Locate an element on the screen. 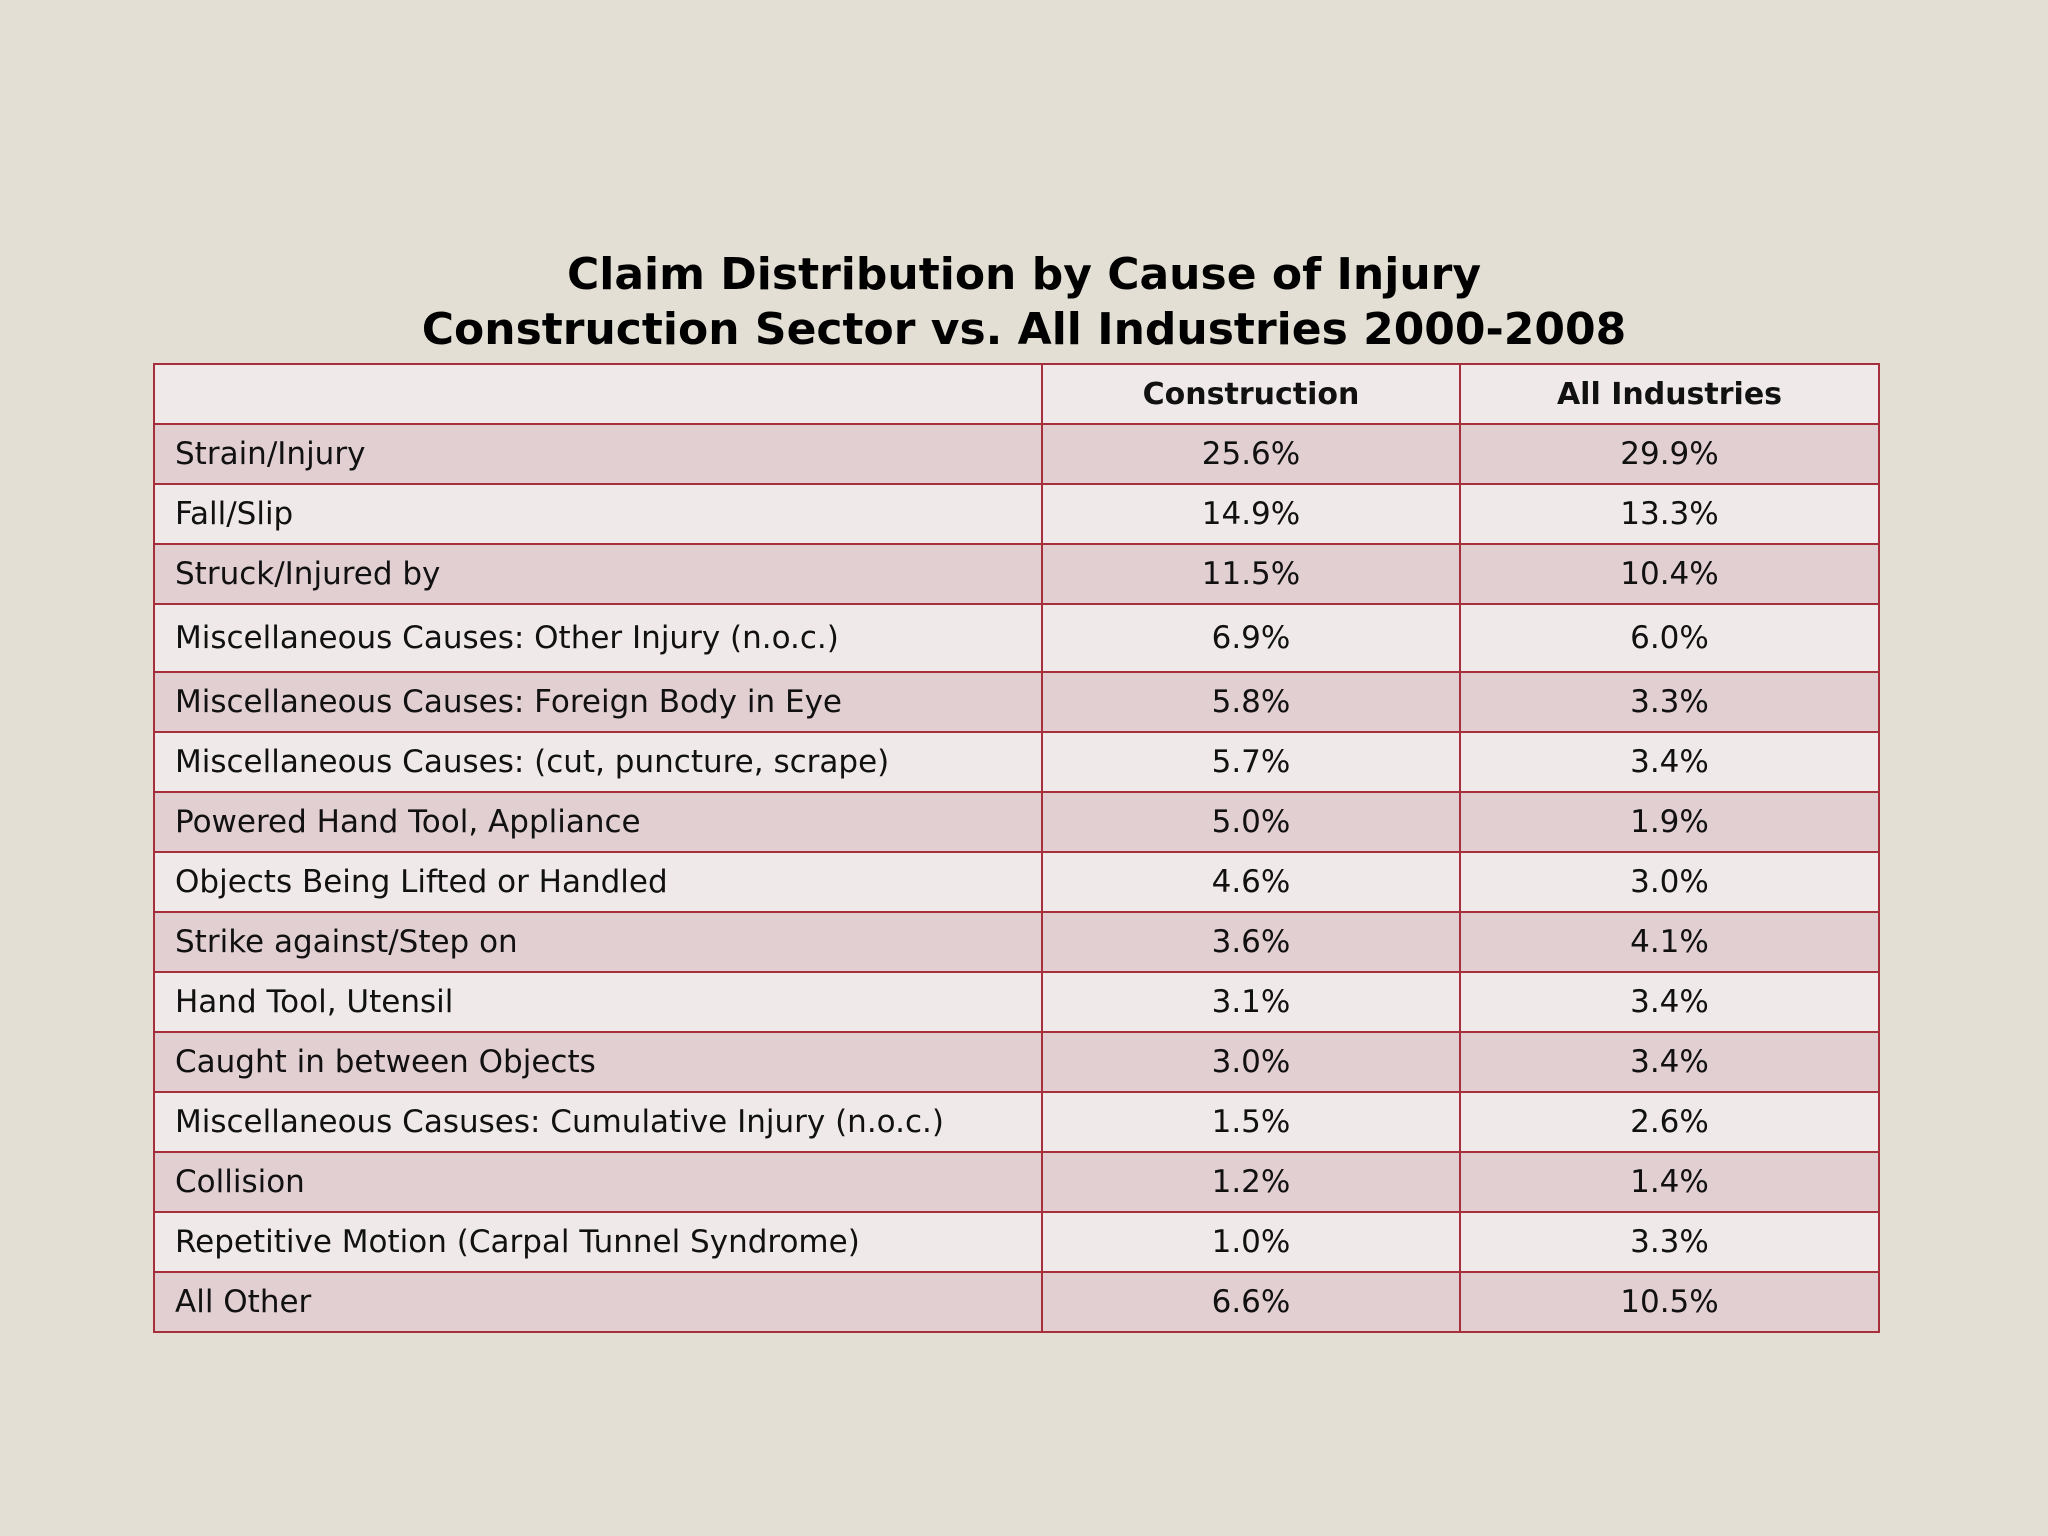 The height and width of the screenshot is (1536, 2048). table-row: Powered Hand Tool, Appliance 5.0% 1.9% is located at coordinates (1016, 822).